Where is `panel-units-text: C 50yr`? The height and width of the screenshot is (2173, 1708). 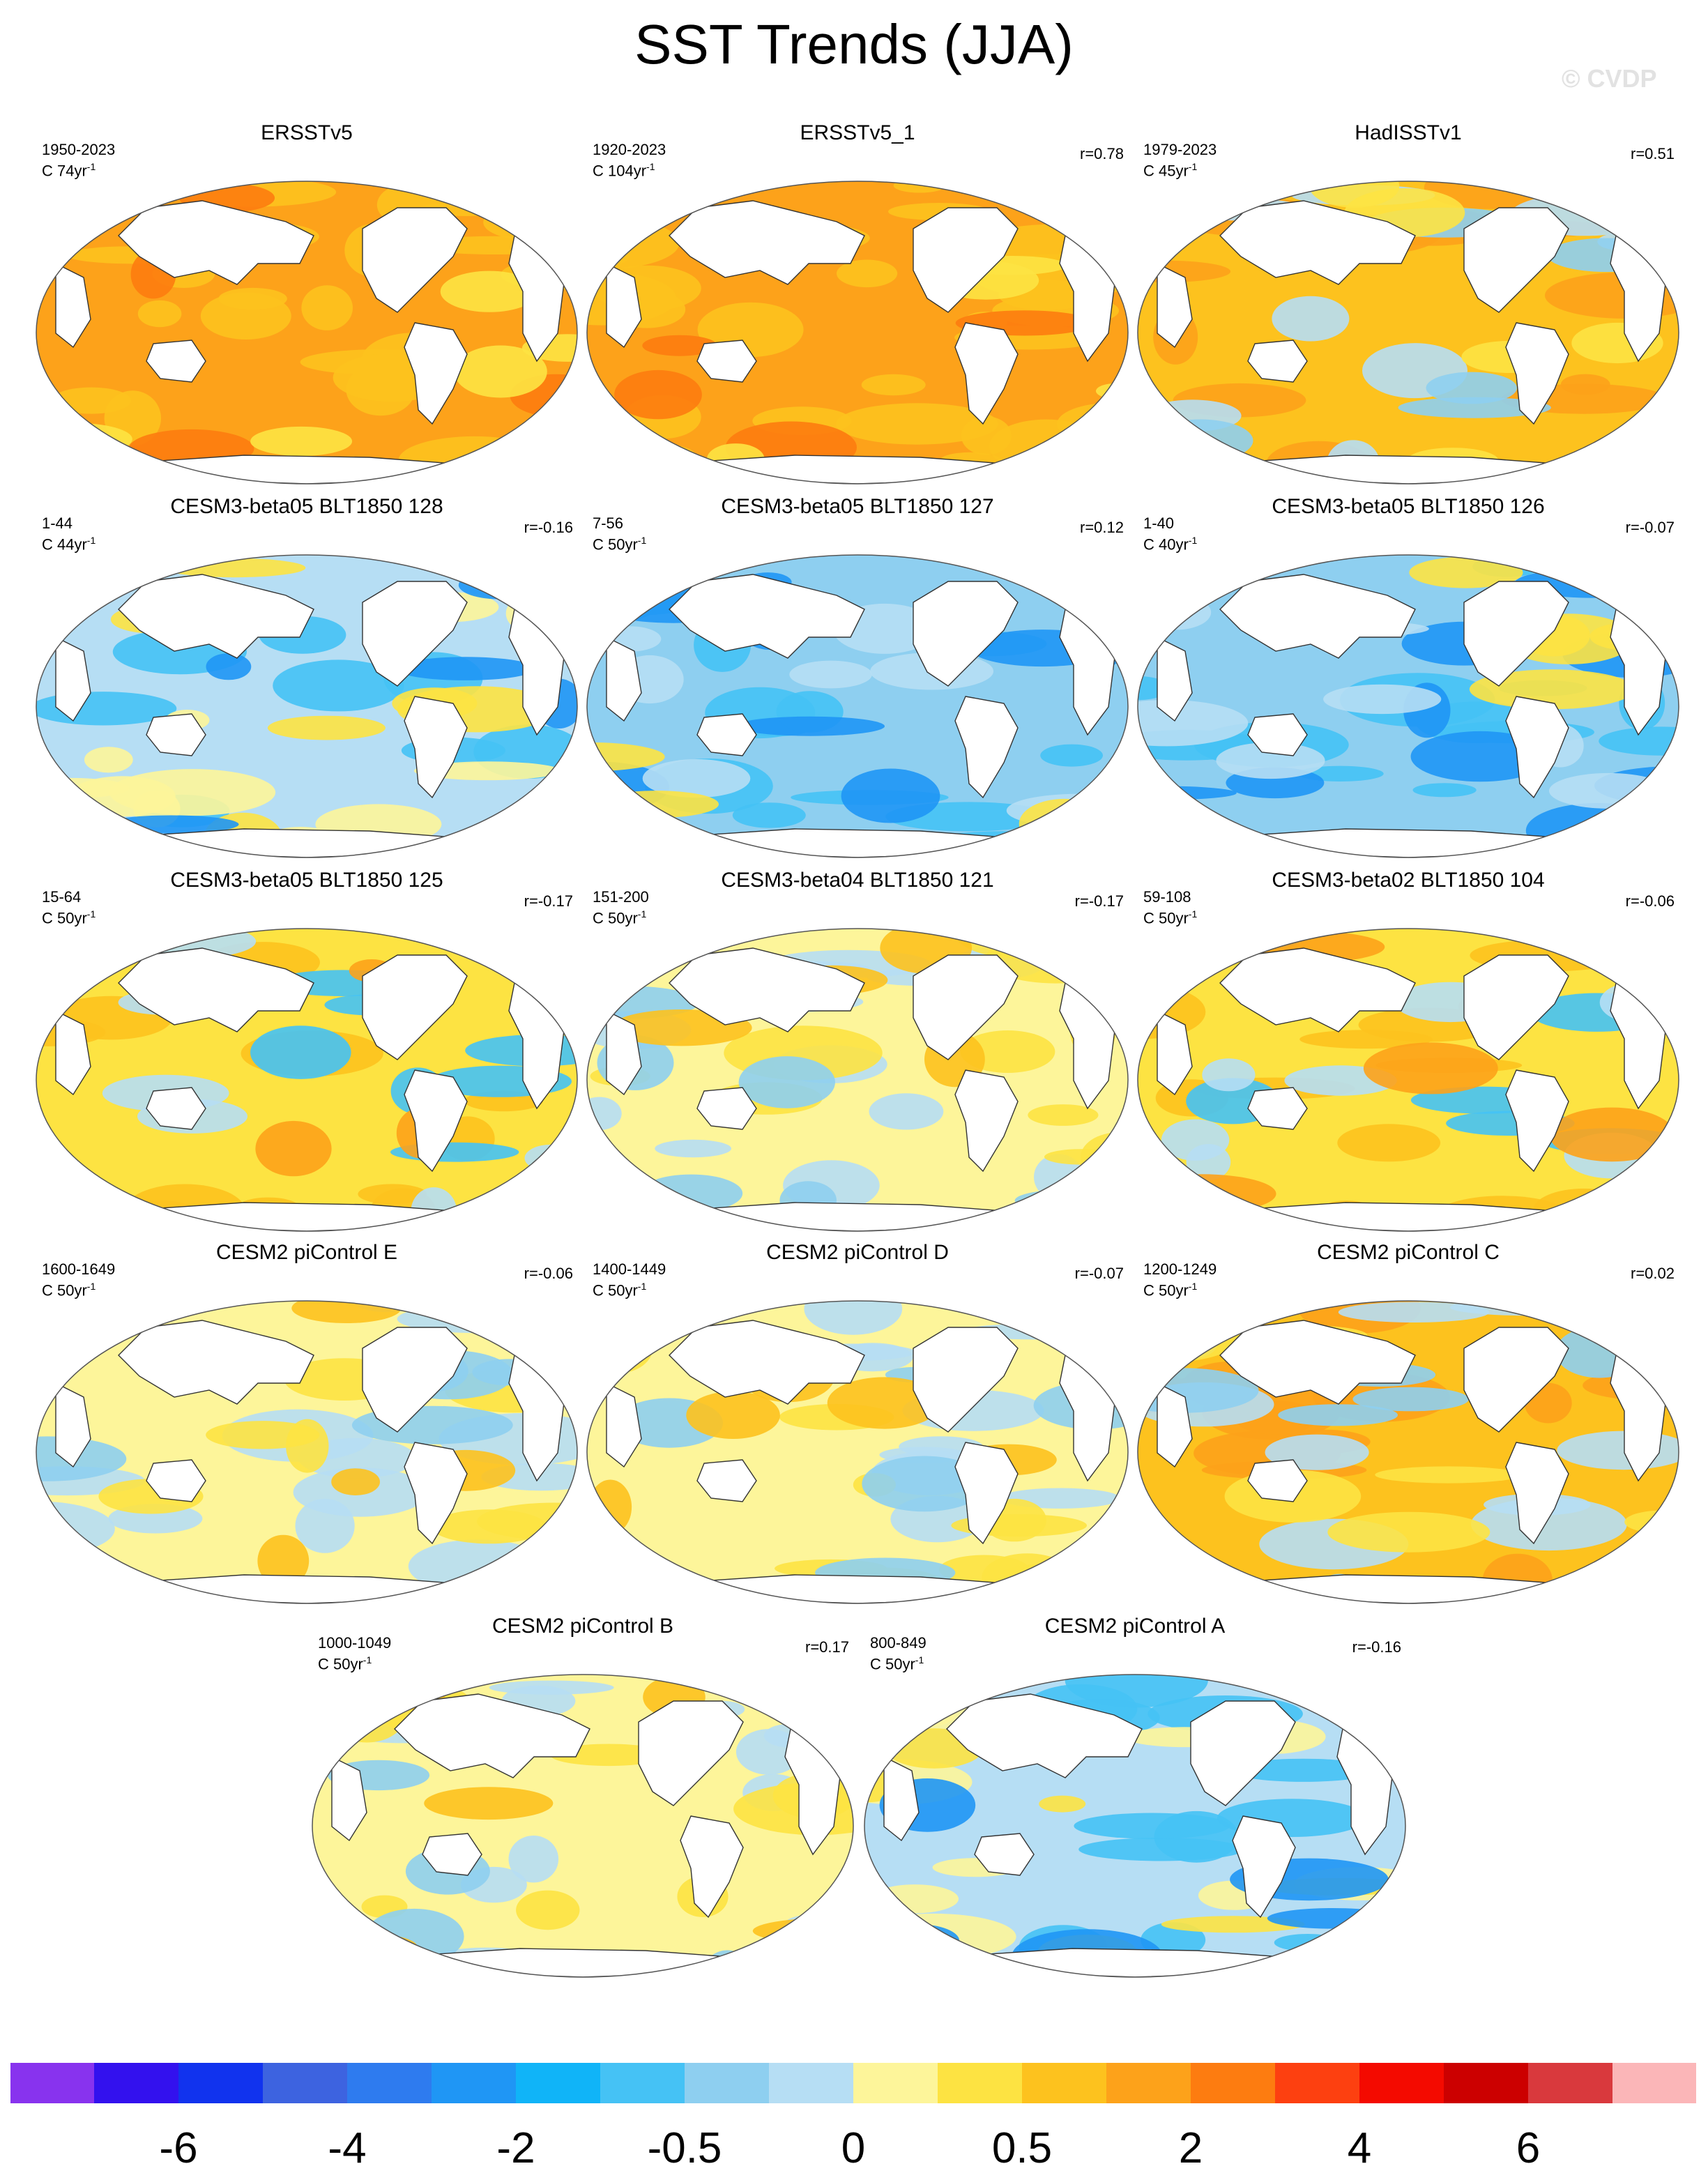 panel-units-text: C 50yr is located at coordinates (892, 1664).